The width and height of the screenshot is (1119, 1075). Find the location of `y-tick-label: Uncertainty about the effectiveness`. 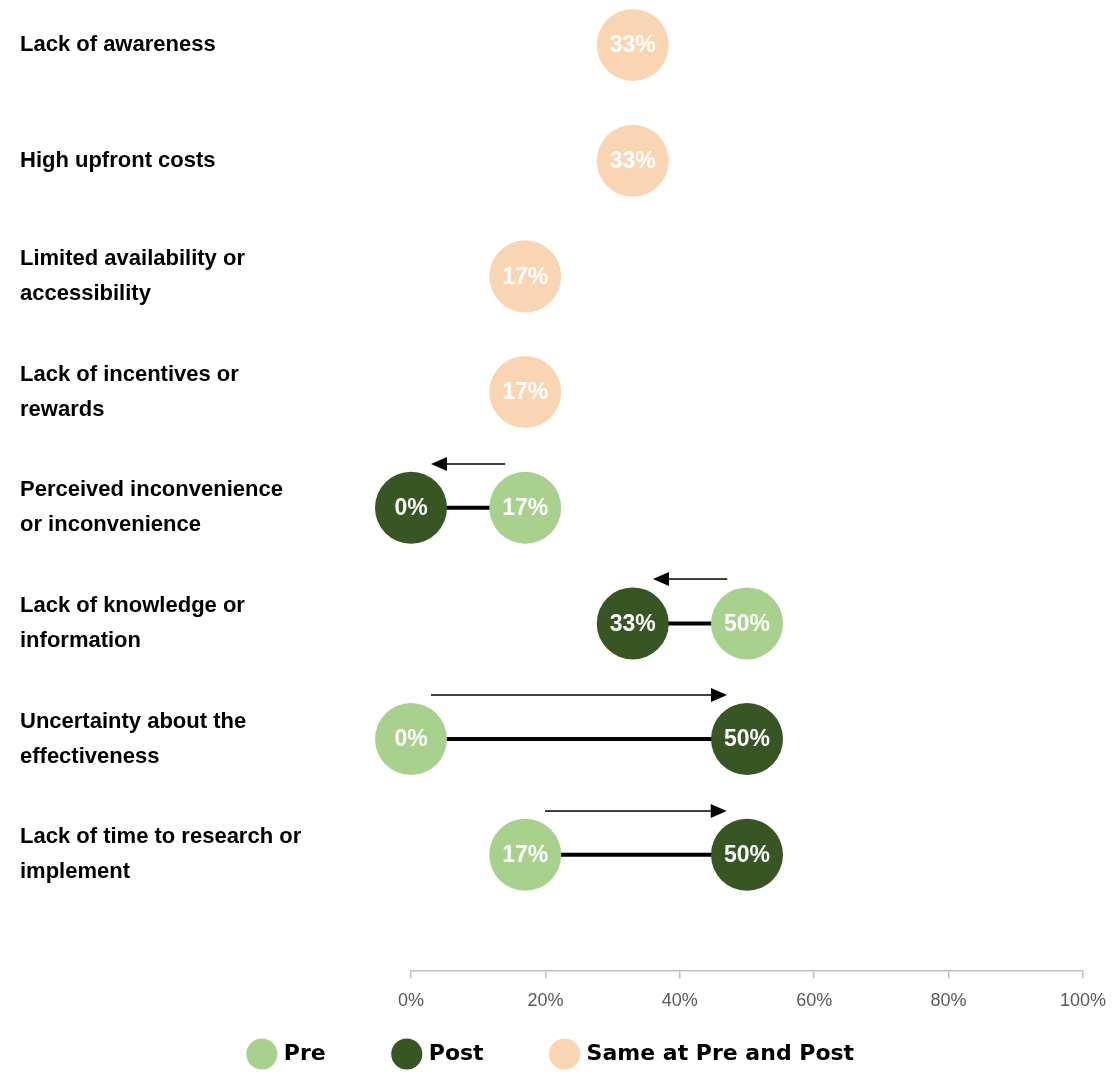

y-tick-label: Uncertainty about the effectiveness is located at coordinates (133, 737).